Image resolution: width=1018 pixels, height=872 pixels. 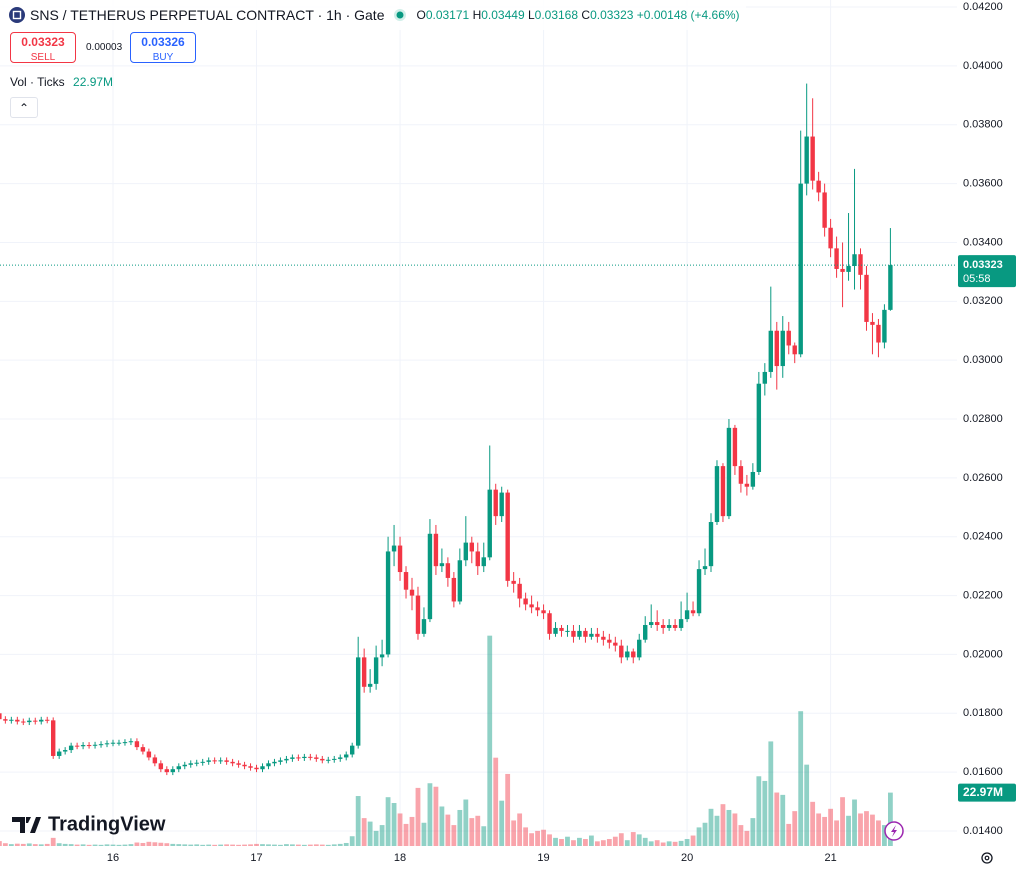 I want to click on high-label: H, so click(x=477, y=15).